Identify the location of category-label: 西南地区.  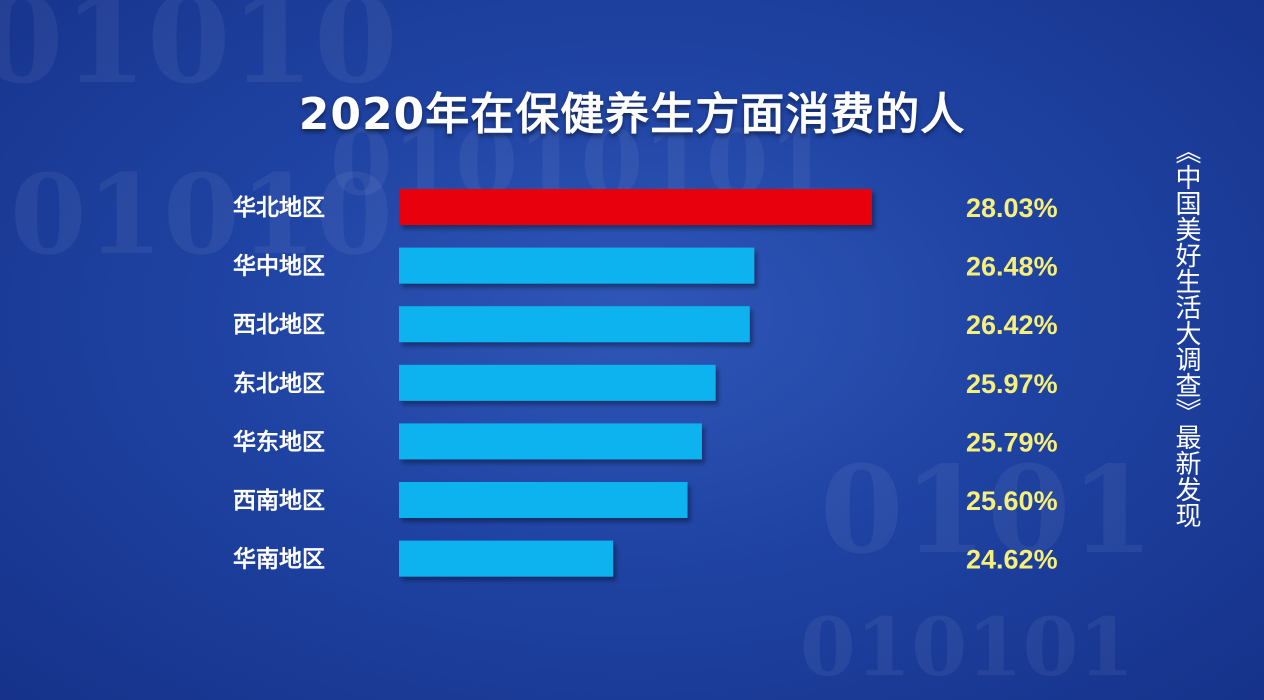
(279, 501).